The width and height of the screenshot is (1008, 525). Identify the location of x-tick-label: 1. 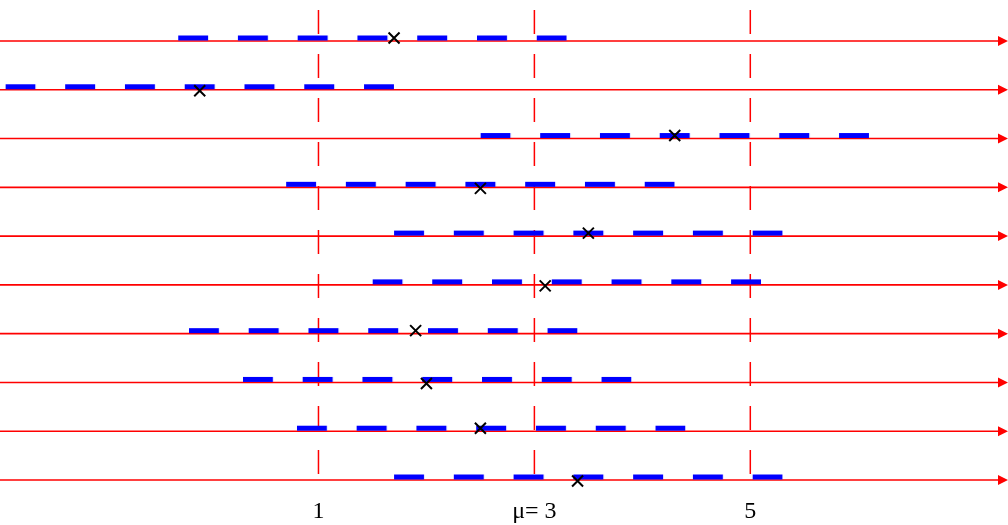
(318, 510).